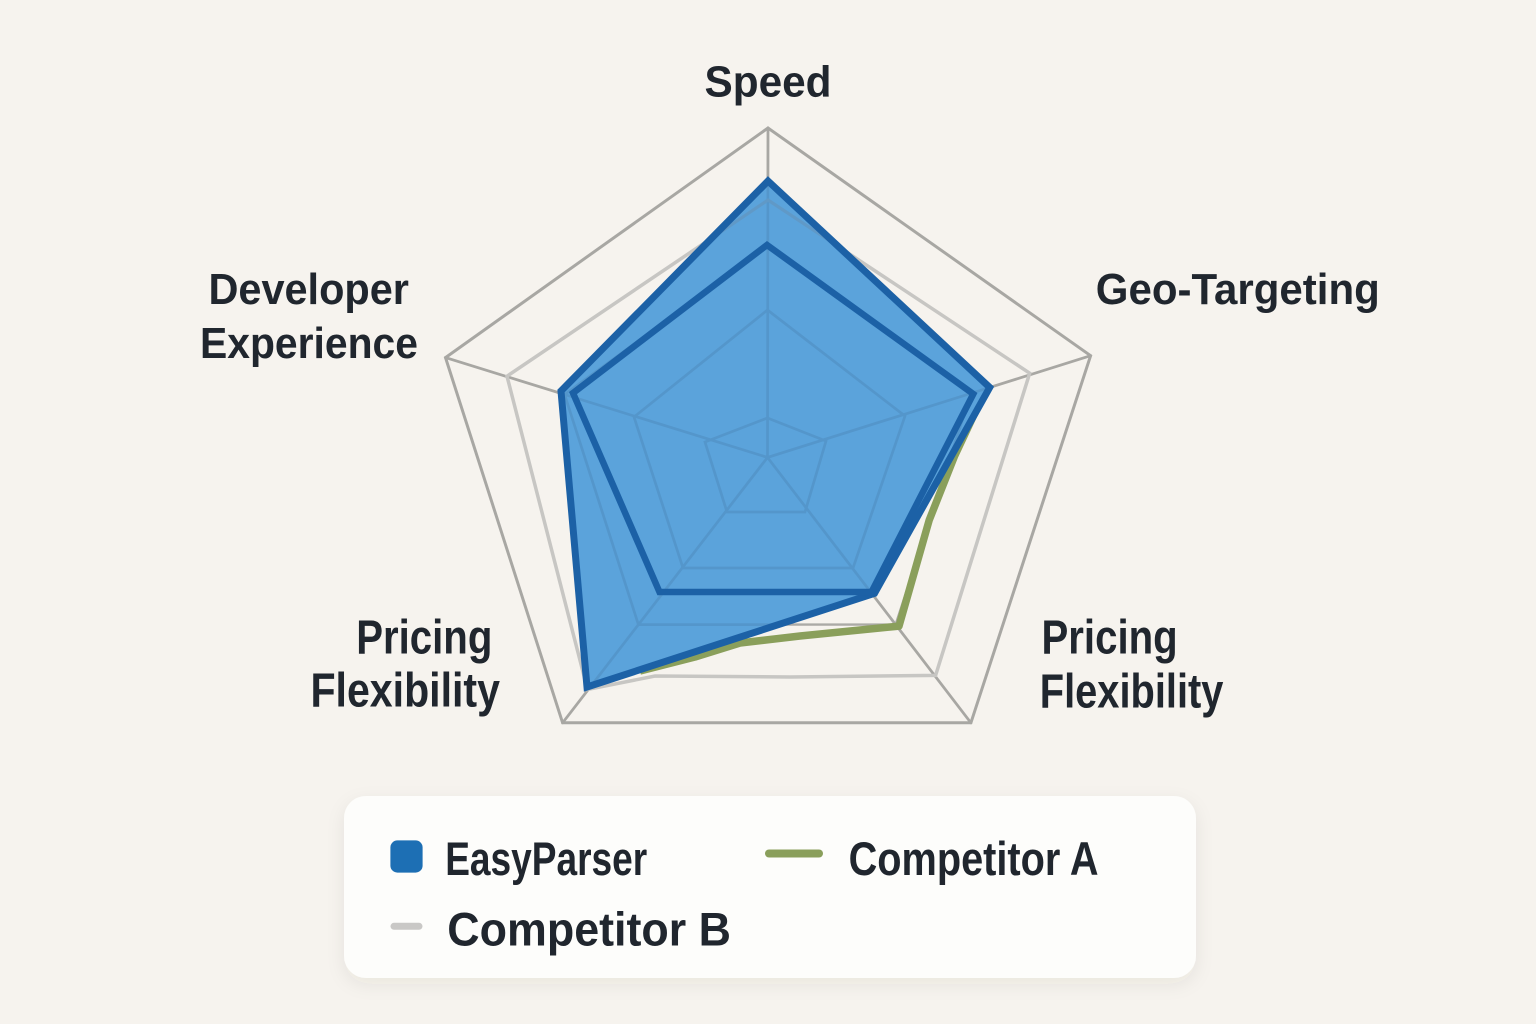  I want to click on svg-text: Competitor B, so click(589, 929).